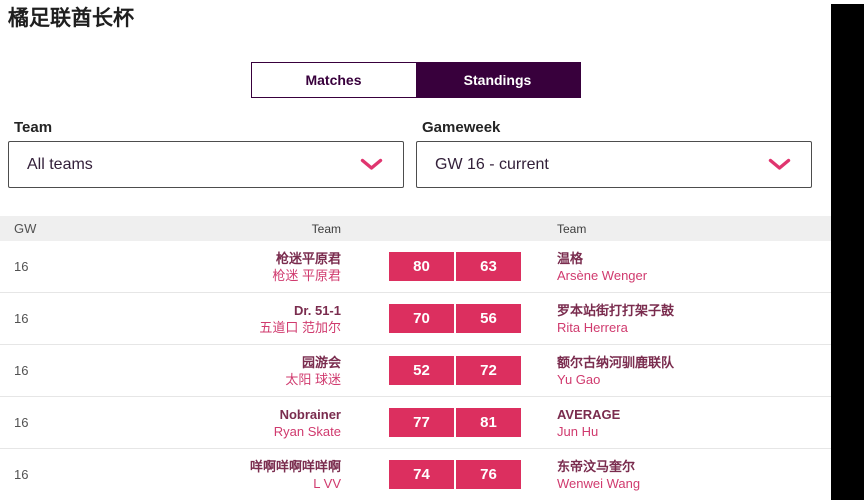 This screenshot has width=864, height=500. I want to click on page-title: 橘足联酋长杯, so click(71, 18).